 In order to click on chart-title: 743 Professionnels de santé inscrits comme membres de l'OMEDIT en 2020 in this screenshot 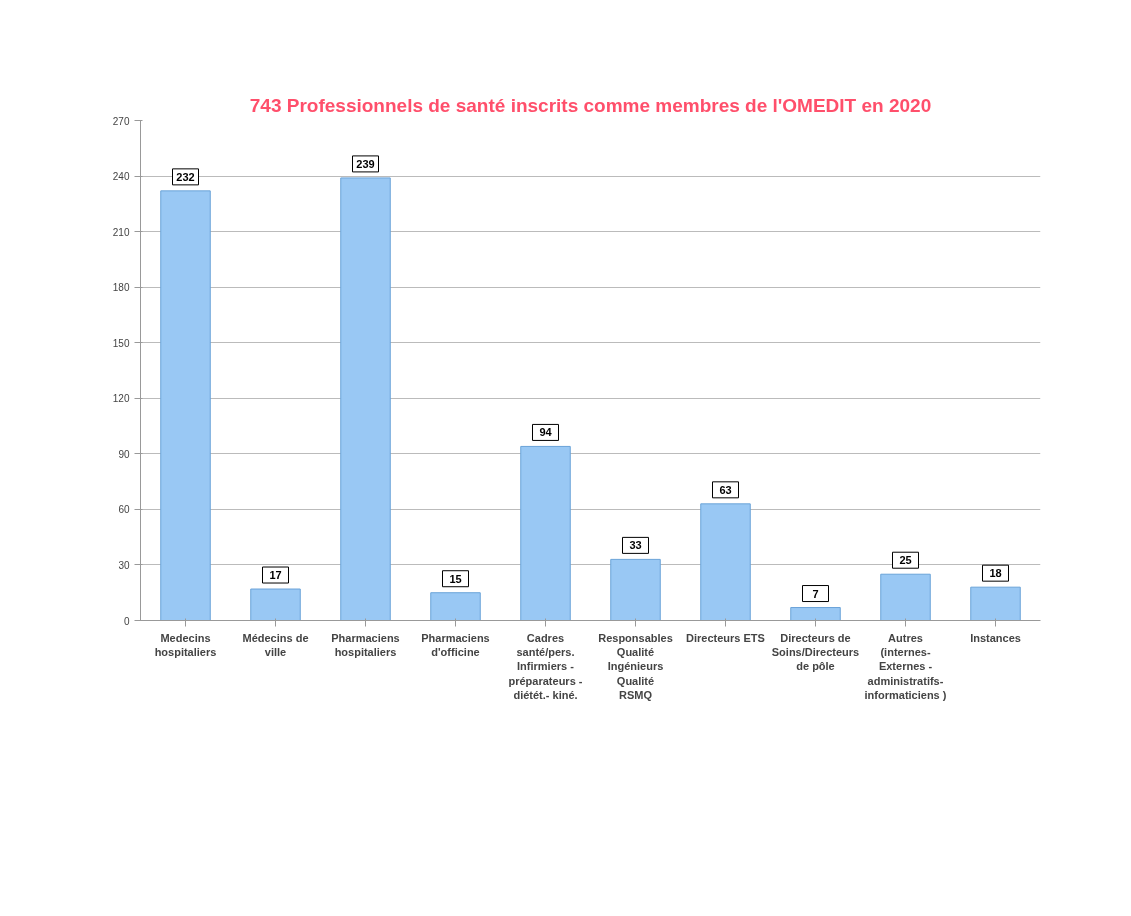, I will do `click(590, 105)`.